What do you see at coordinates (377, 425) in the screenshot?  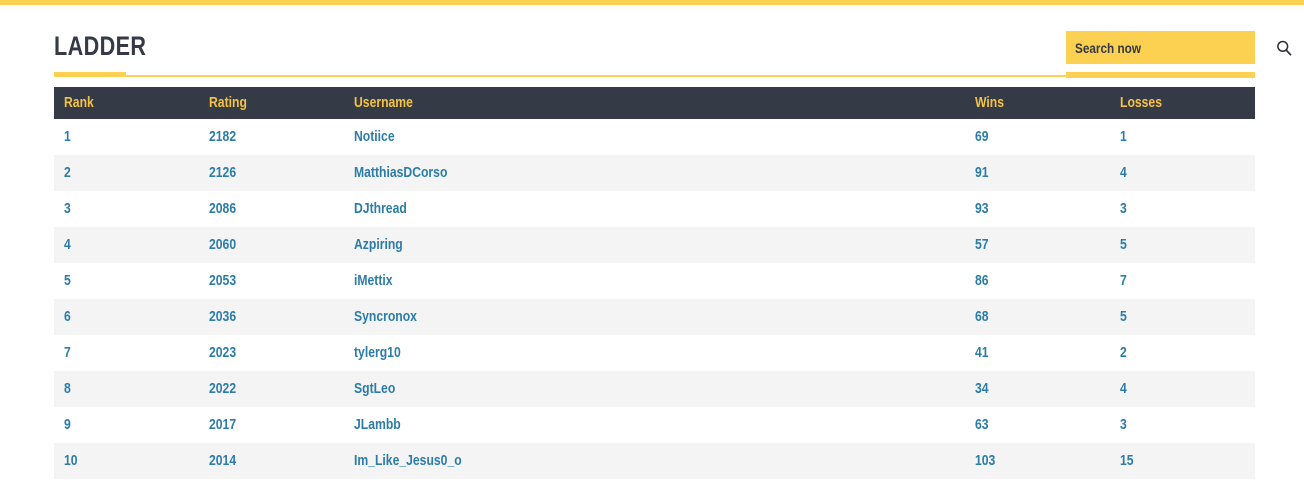 I see `cell-username-value: JLambb` at bounding box center [377, 425].